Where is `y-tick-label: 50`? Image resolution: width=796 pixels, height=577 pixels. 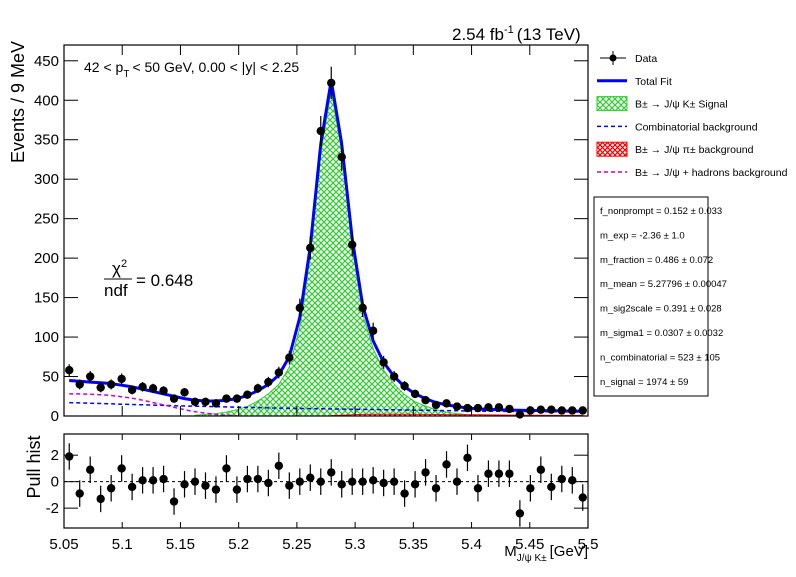
y-tick-label: 50 is located at coordinates (50, 377).